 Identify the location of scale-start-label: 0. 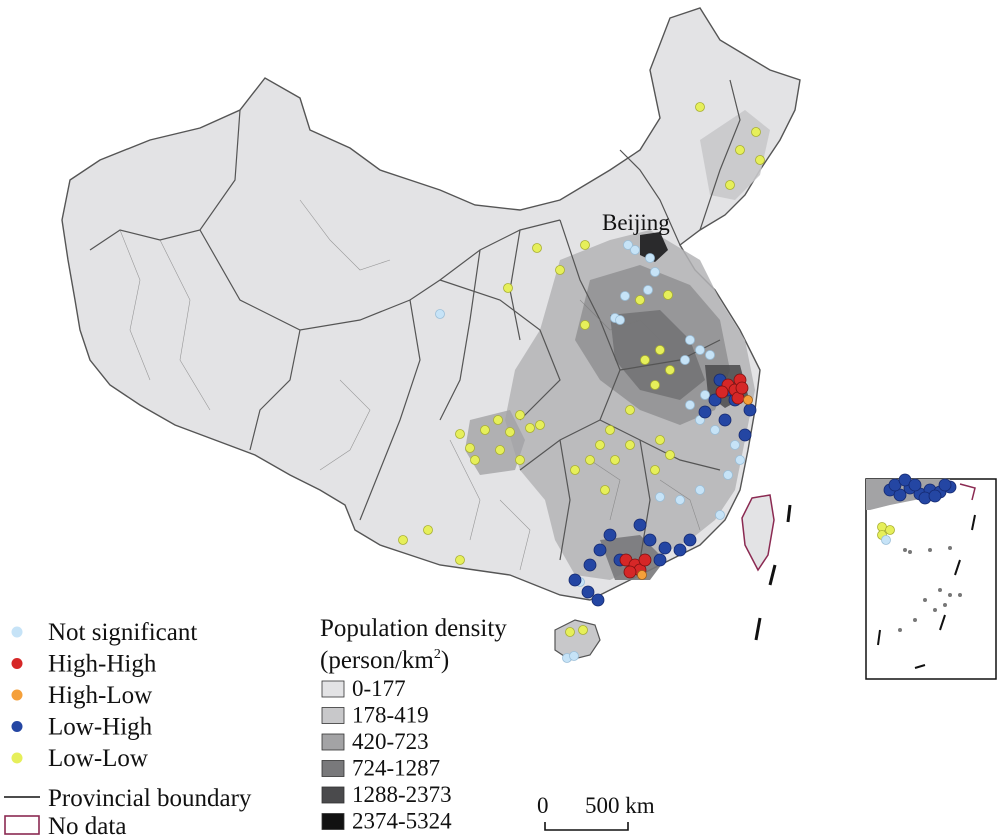
(543, 805).